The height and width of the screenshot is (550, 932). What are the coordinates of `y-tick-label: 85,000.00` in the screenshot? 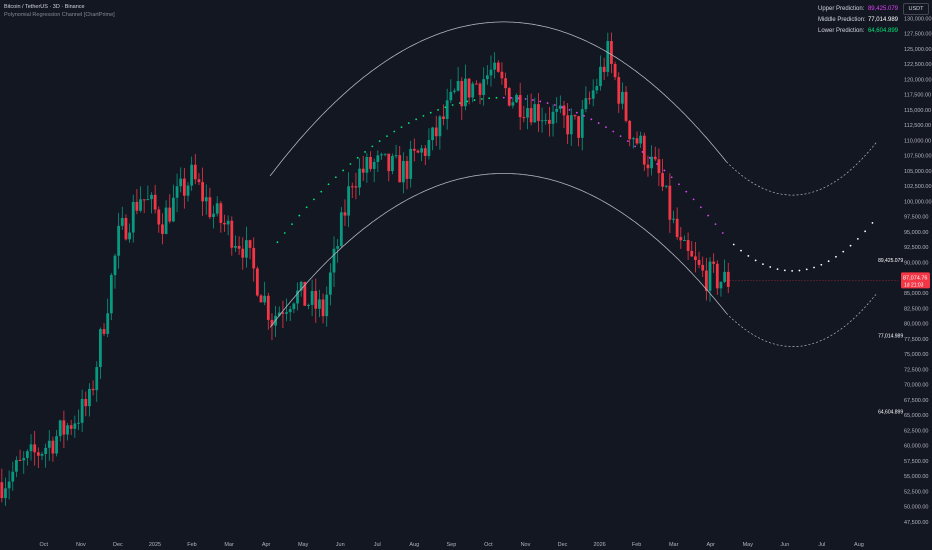 It's located at (916, 294).